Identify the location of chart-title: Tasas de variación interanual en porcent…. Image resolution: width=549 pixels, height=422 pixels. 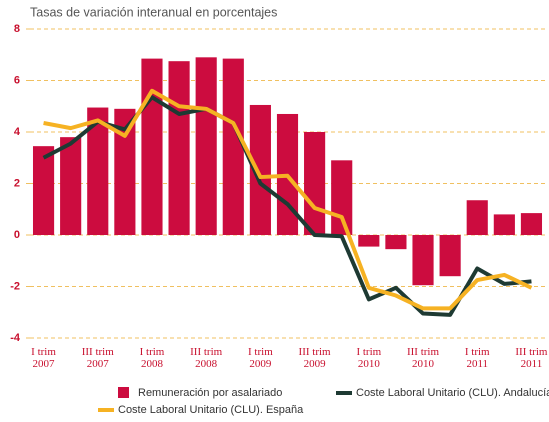
(153, 12).